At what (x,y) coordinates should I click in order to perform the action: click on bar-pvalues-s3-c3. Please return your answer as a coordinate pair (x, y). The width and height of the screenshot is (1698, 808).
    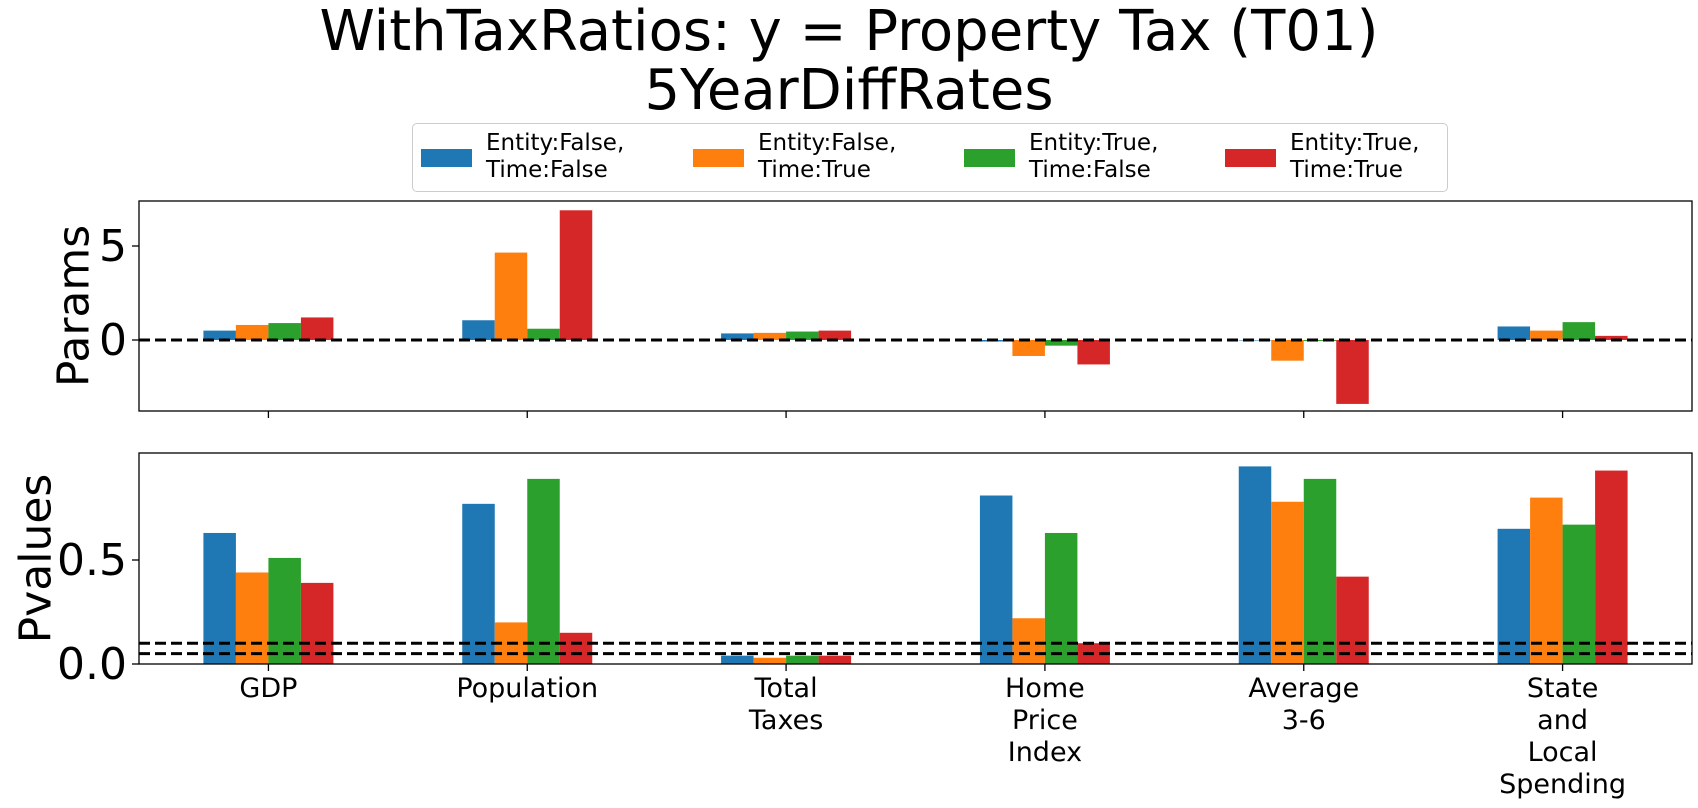
    Looking at the image, I should click on (802, 659).